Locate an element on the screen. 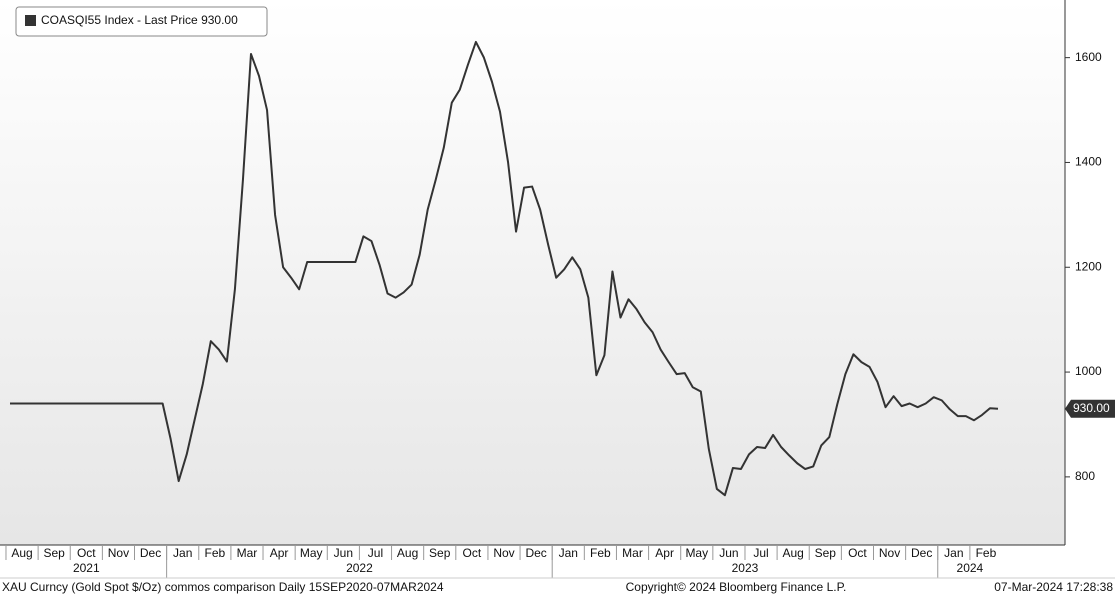 The width and height of the screenshot is (1115, 596). legend-swatch is located at coordinates (30, 20).